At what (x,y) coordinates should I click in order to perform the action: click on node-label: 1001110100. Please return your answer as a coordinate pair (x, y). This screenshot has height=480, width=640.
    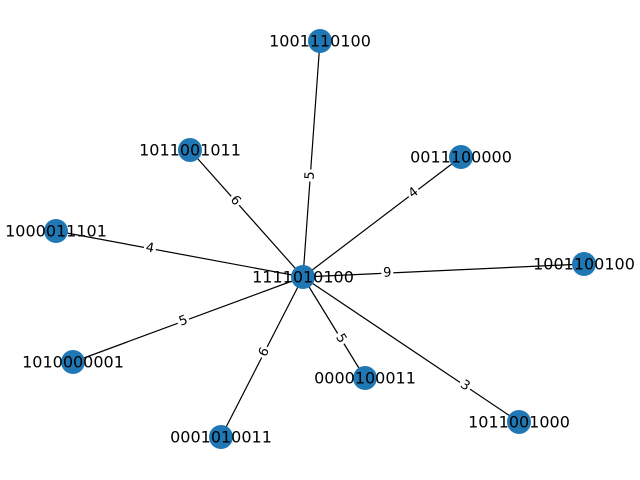
    Looking at the image, I should click on (320, 41).